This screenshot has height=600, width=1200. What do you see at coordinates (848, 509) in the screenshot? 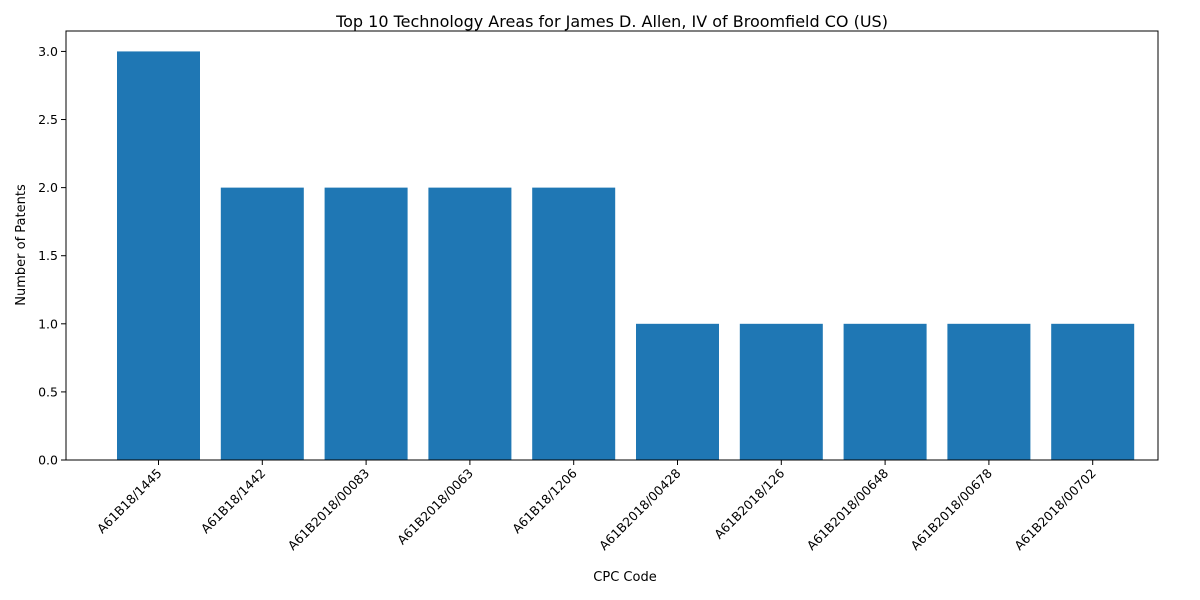
I see `x-tick-label-7: A61B2018/00648` at bounding box center [848, 509].